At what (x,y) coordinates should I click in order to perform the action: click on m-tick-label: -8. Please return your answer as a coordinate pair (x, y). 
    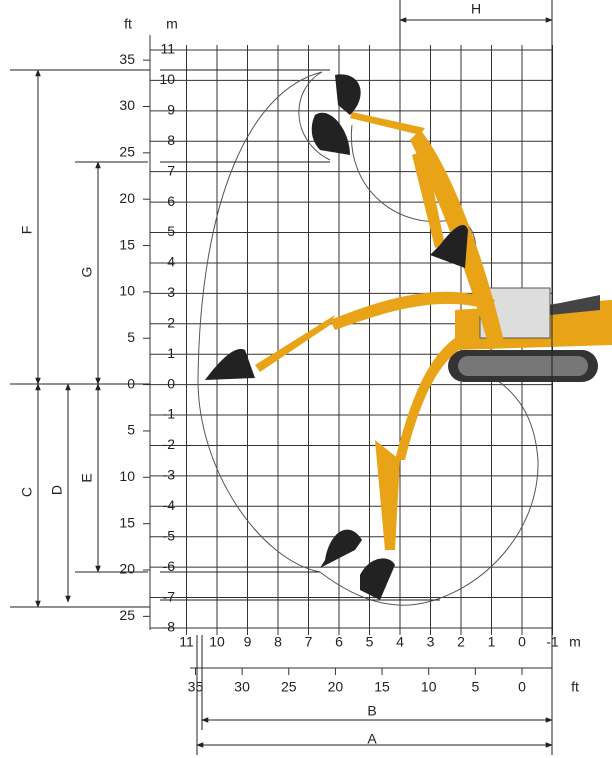
    Looking at the image, I should click on (169, 627).